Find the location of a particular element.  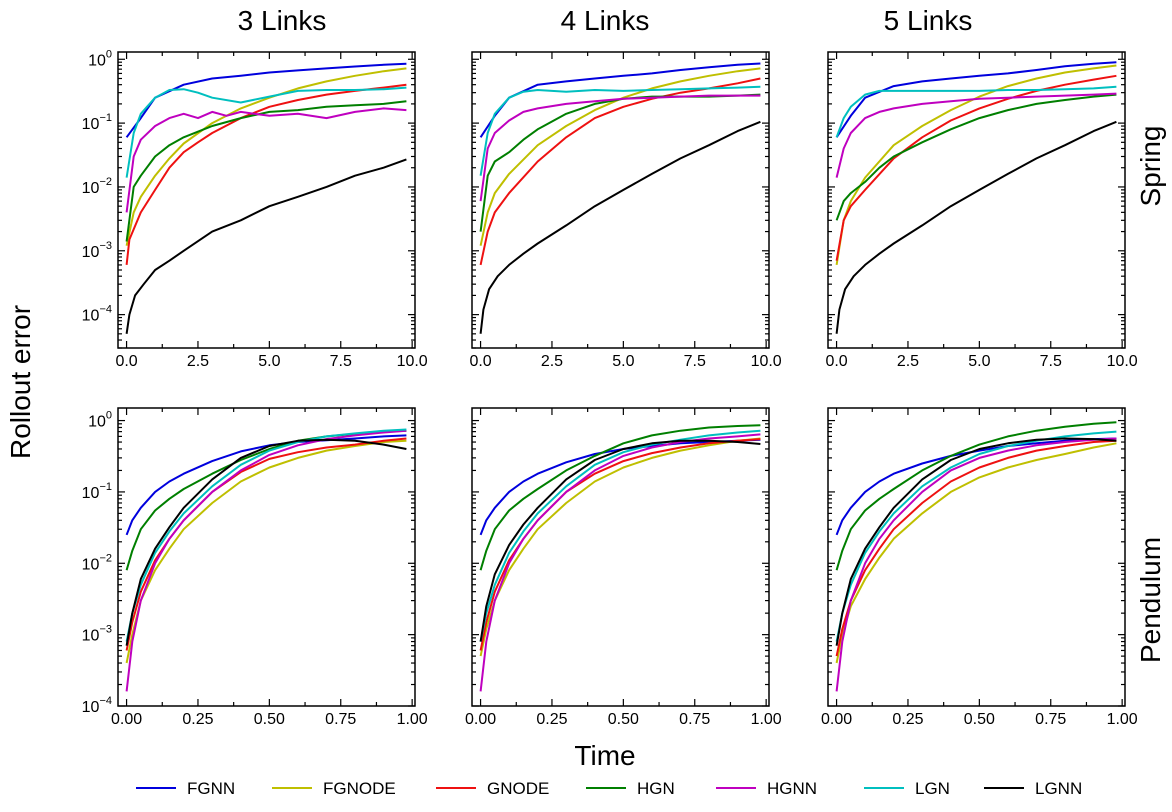

legend: FGNN FGNODE GNODE HGN HGNN LGN LGNN is located at coordinates (609, 788).